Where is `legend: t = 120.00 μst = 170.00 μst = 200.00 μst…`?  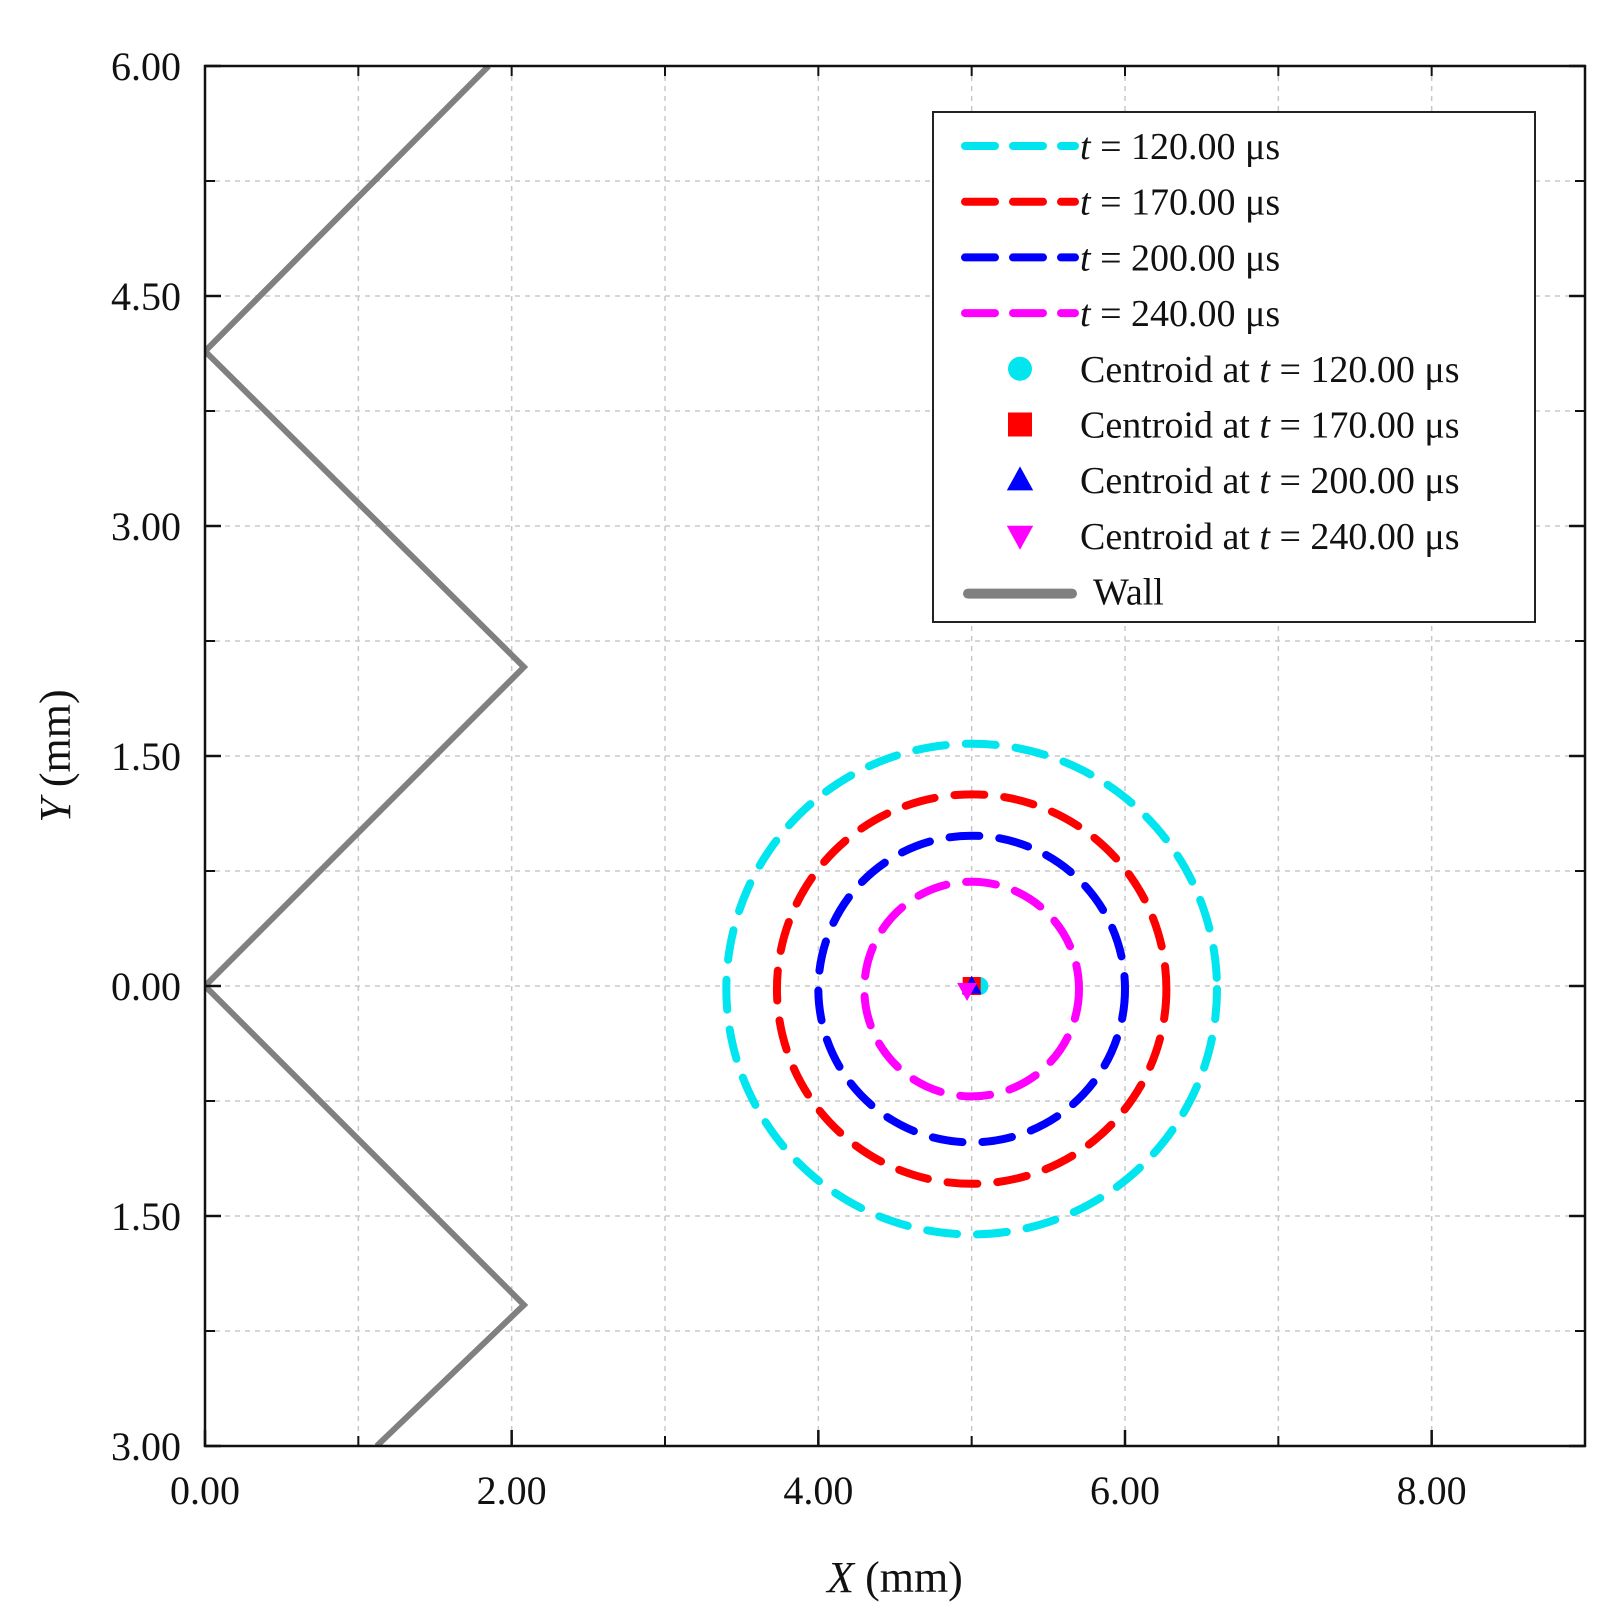
legend: t = 120.00 μst = 170.00 μst = 200.00 μst… is located at coordinates (1234, 367).